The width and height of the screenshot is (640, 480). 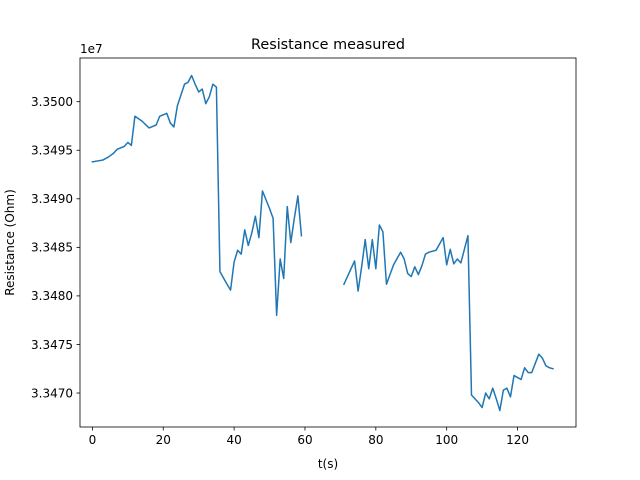 What do you see at coordinates (91, 49) in the screenshot?
I see `y-offset-label: 1e7` at bounding box center [91, 49].